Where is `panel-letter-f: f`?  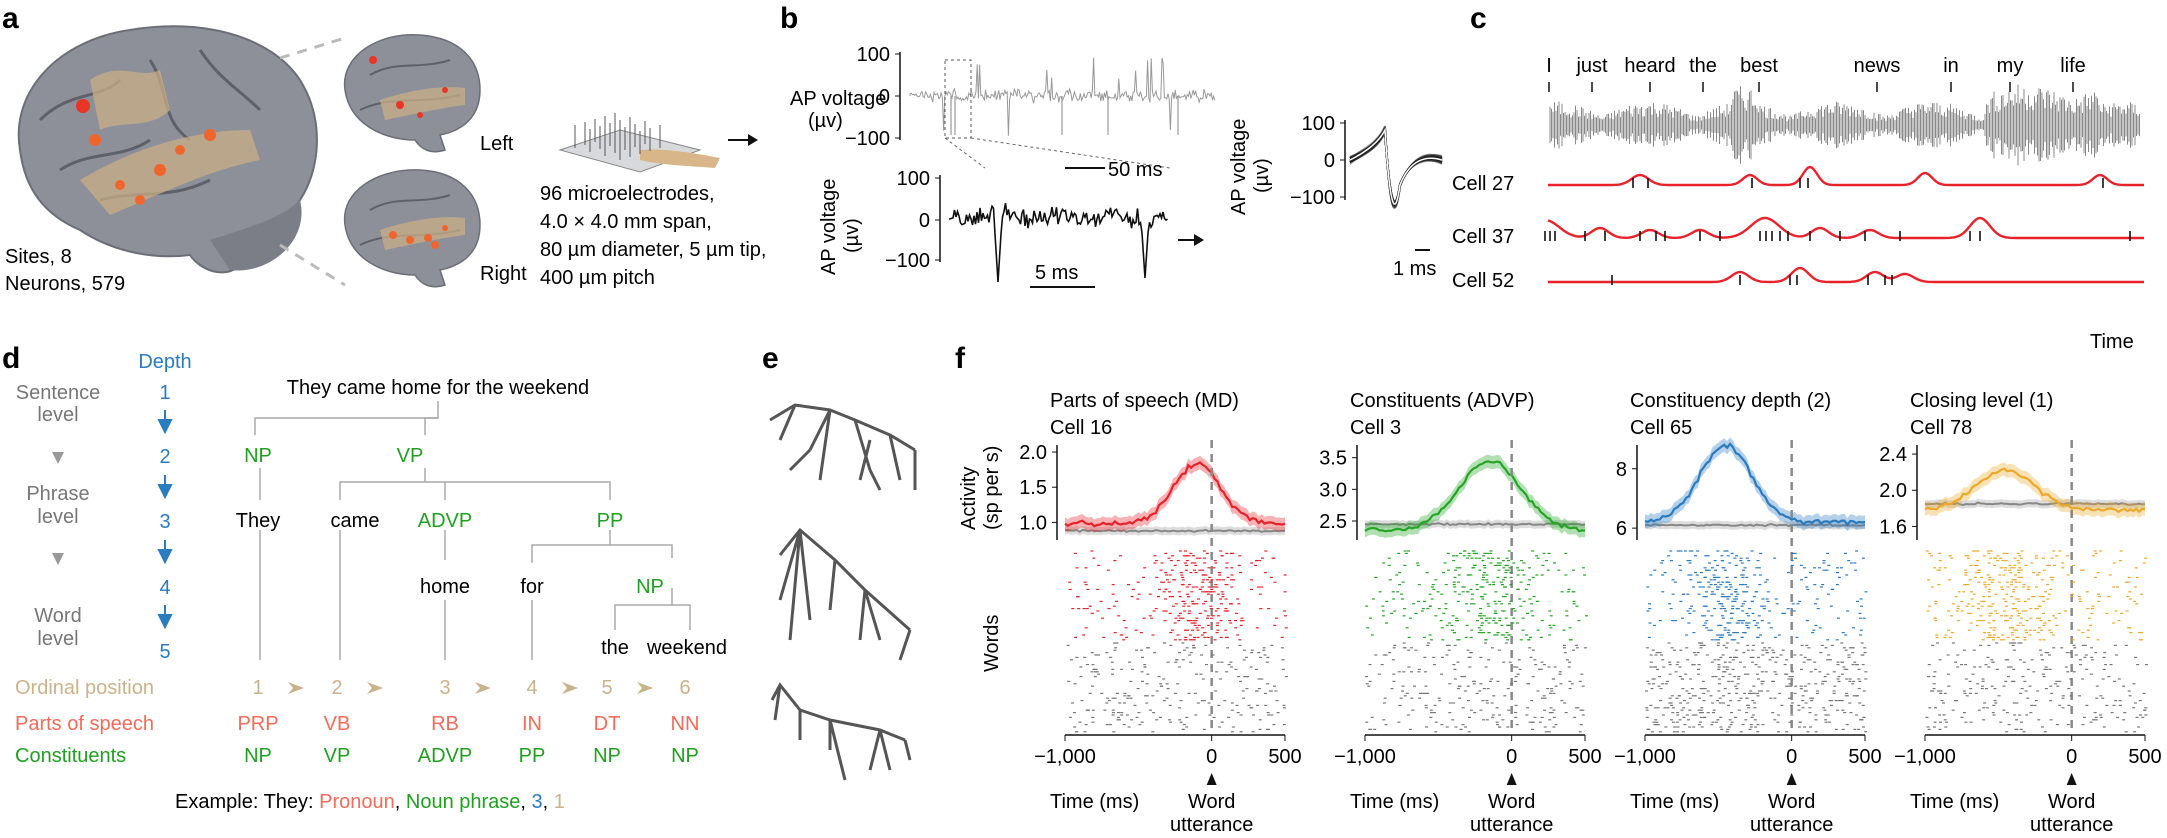 panel-letter-f: f is located at coordinates (960, 358).